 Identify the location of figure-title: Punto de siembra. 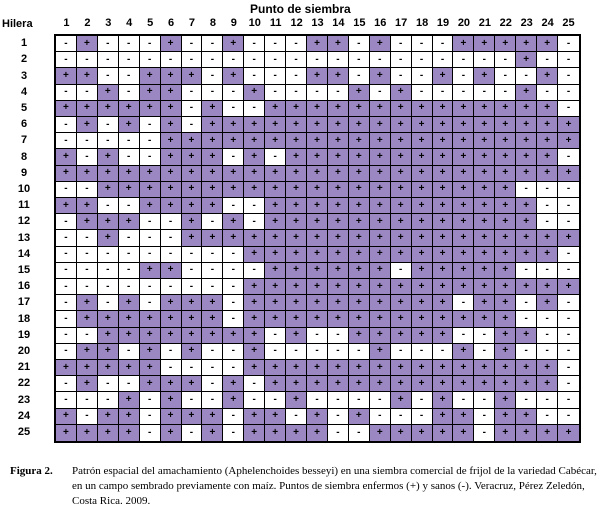
(300, 9).